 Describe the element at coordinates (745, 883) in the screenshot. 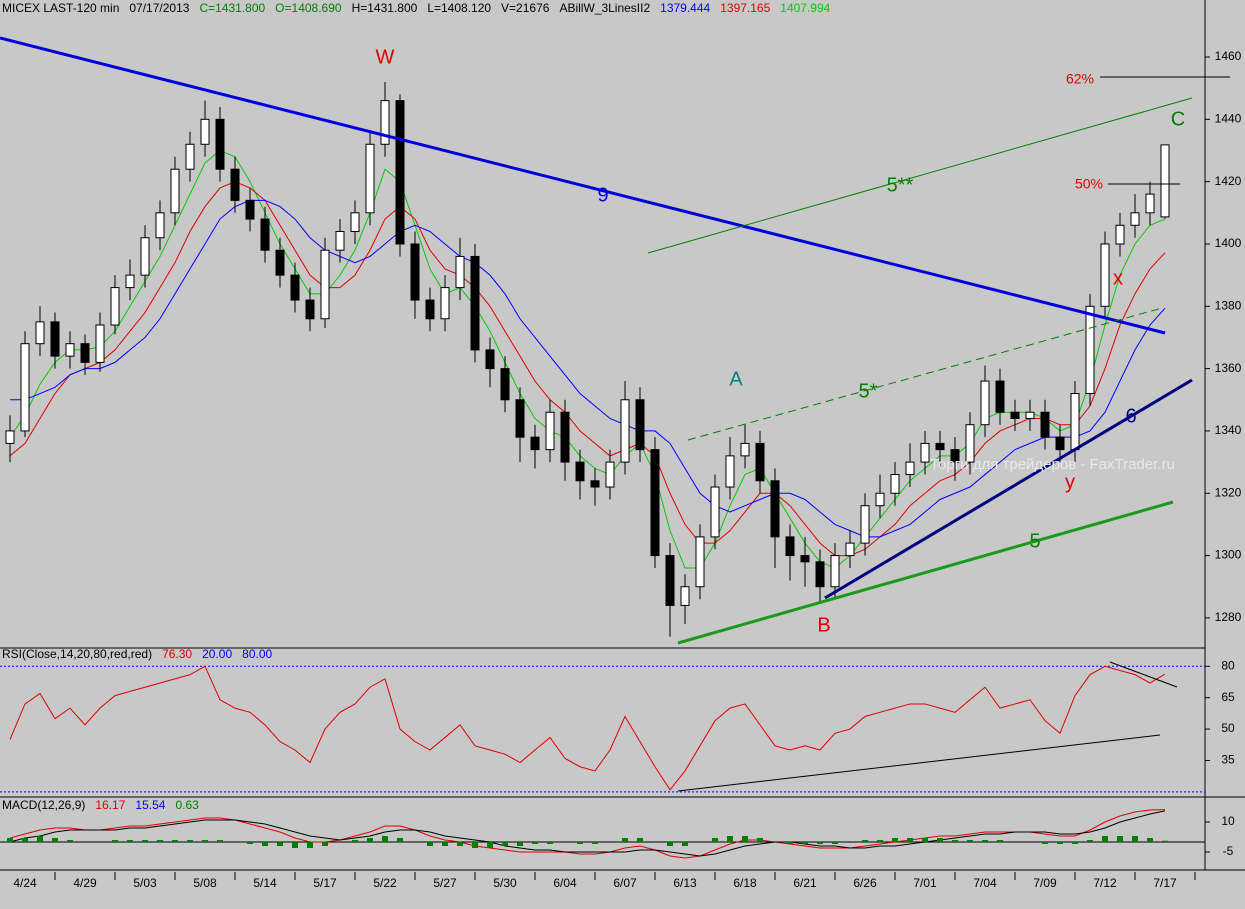

I see `x-tick-label: 6/18` at that location.